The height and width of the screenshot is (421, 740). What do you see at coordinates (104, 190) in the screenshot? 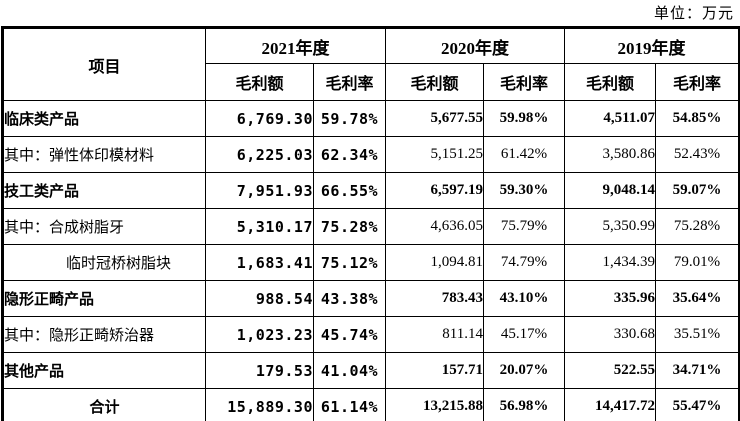
I see `row-label: 技工类产品` at bounding box center [104, 190].